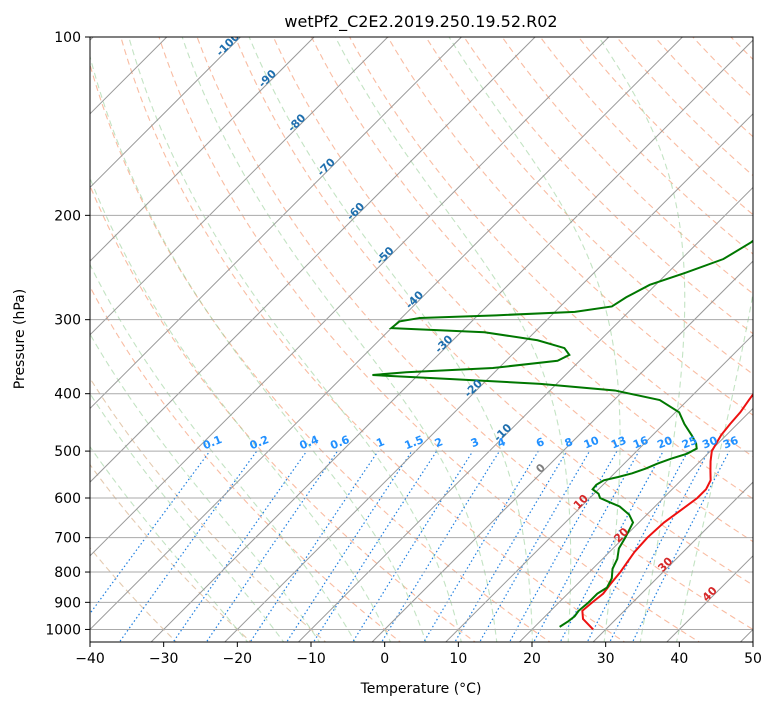  What do you see at coordinates (259, 442) in the screenshot?
I see `mixing-ratio-label: 0.2` at bounding box center [259, 442].